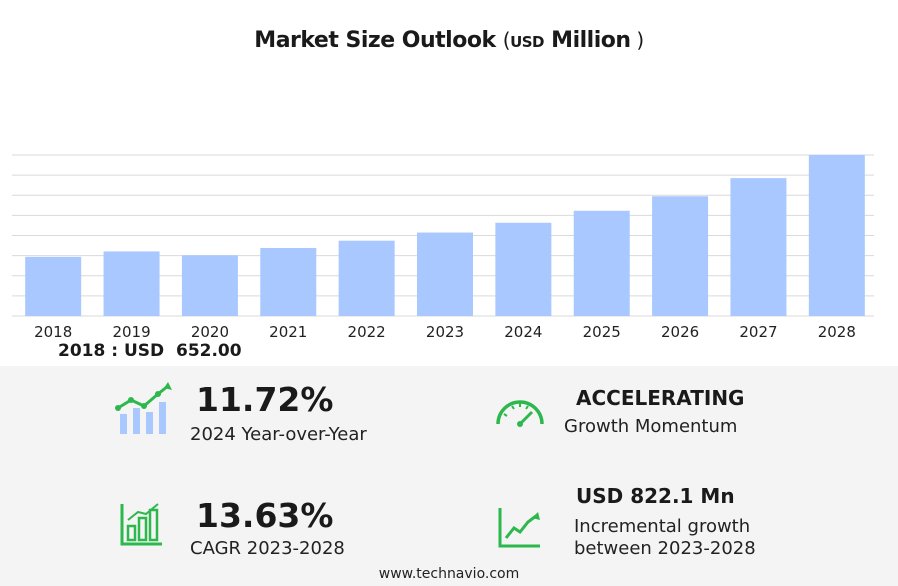  What do you see at coordinates (680, 256) in the screenshot?
I see `bar-2026` at bounding box center [680, 256].